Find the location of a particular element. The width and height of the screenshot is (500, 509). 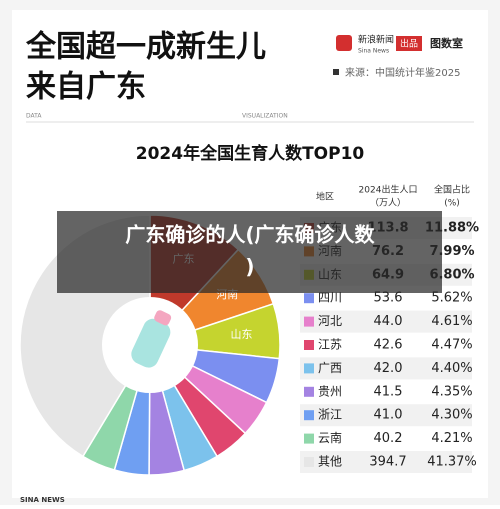

share: 4.21% is located at coordinates (451, 438).